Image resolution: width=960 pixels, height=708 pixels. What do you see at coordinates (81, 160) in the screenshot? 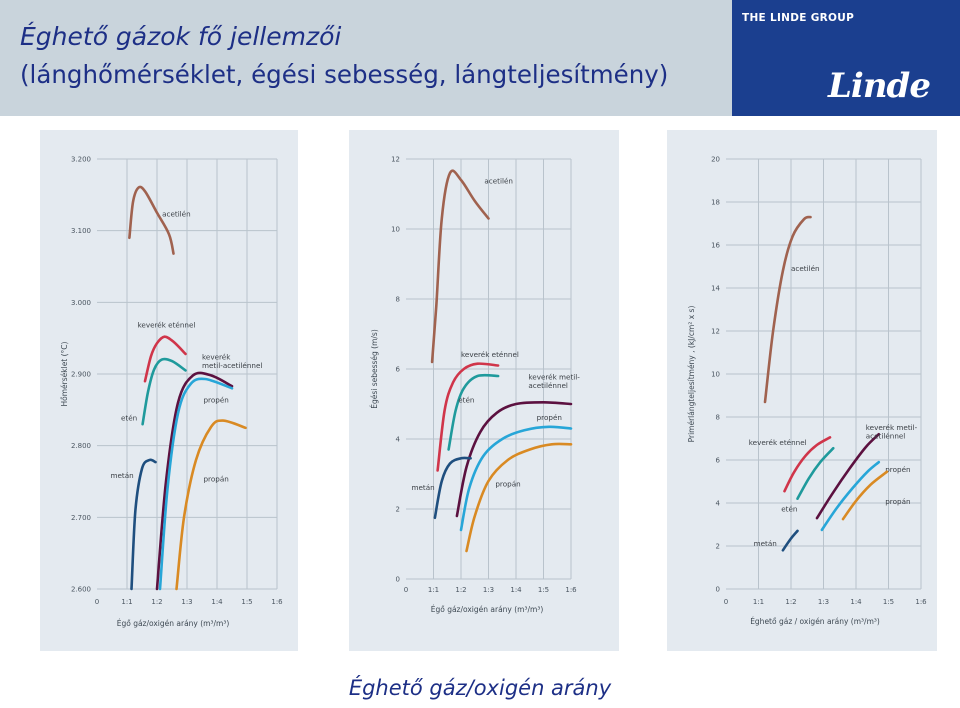
I see `y-tick-label: 3.200` at bounding box center [81, 160].